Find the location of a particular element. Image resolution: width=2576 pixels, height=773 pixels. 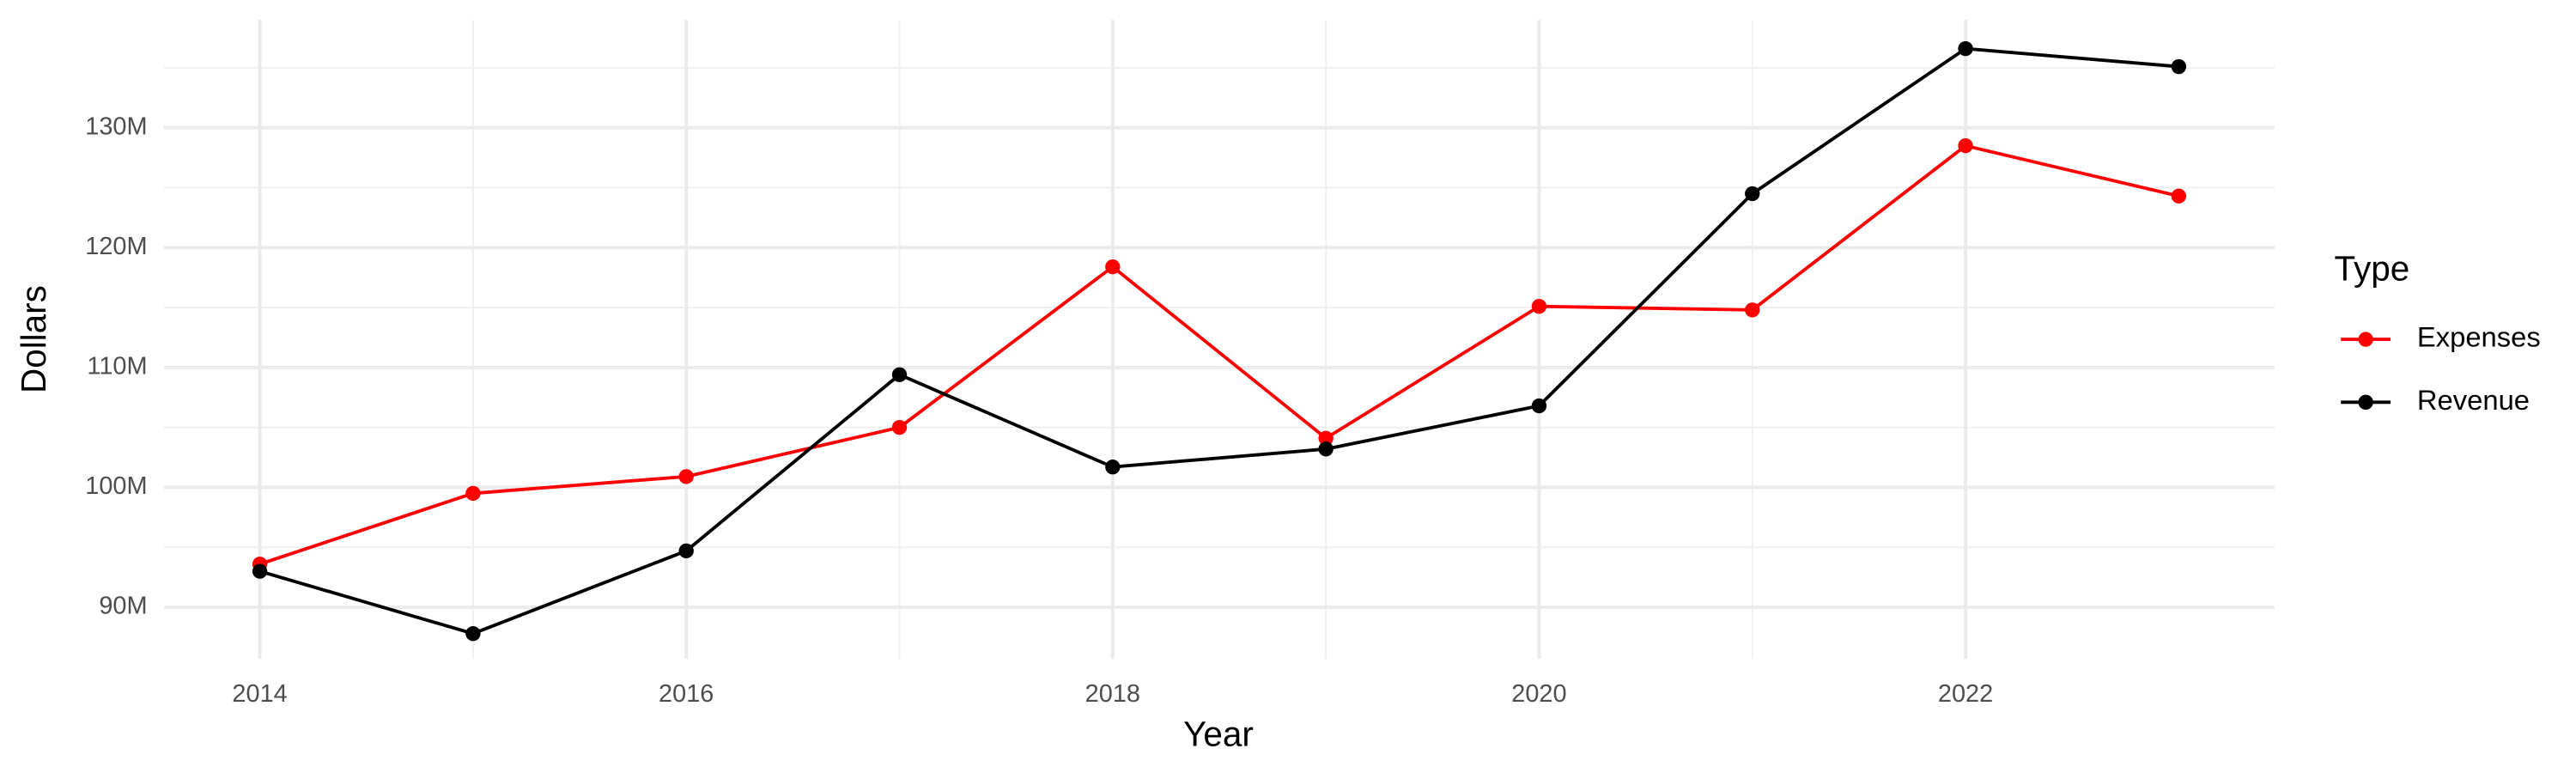

x-axis-title: Year is located at coordinates (1218, 733).